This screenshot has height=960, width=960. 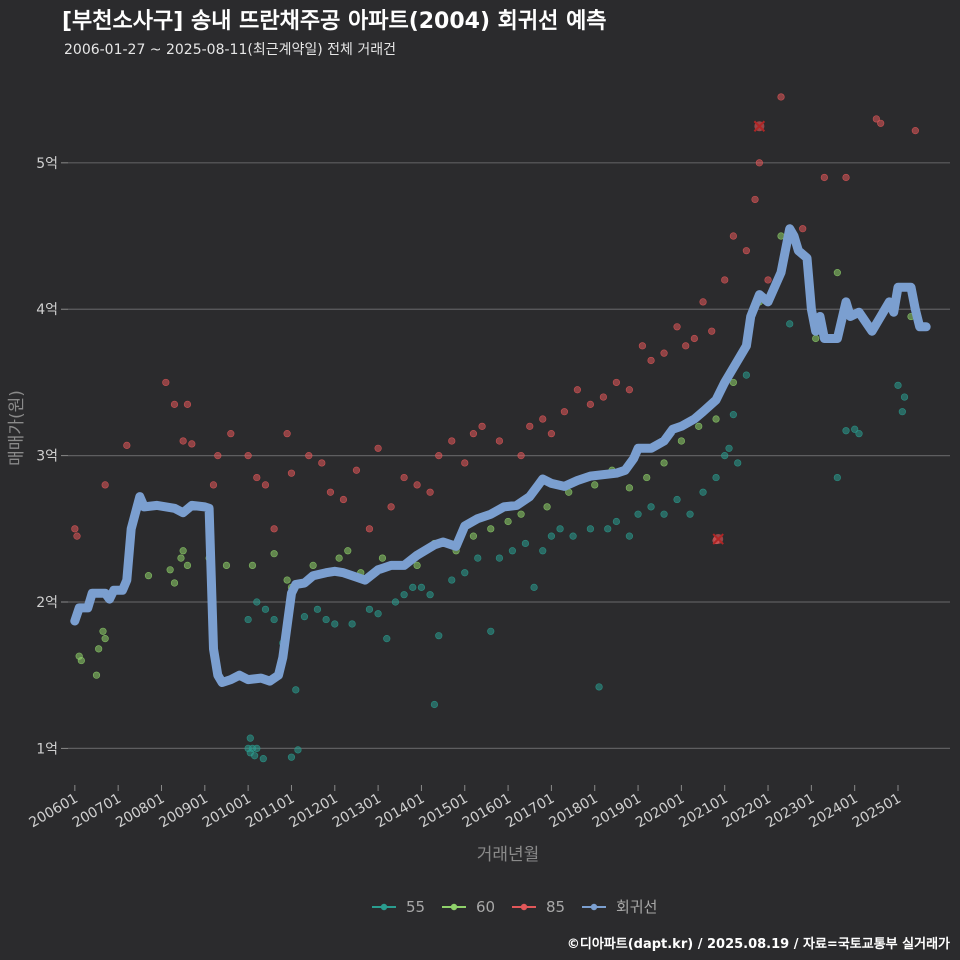 I want to click on x-tick-label: 202401, so click(x=833, y=811).